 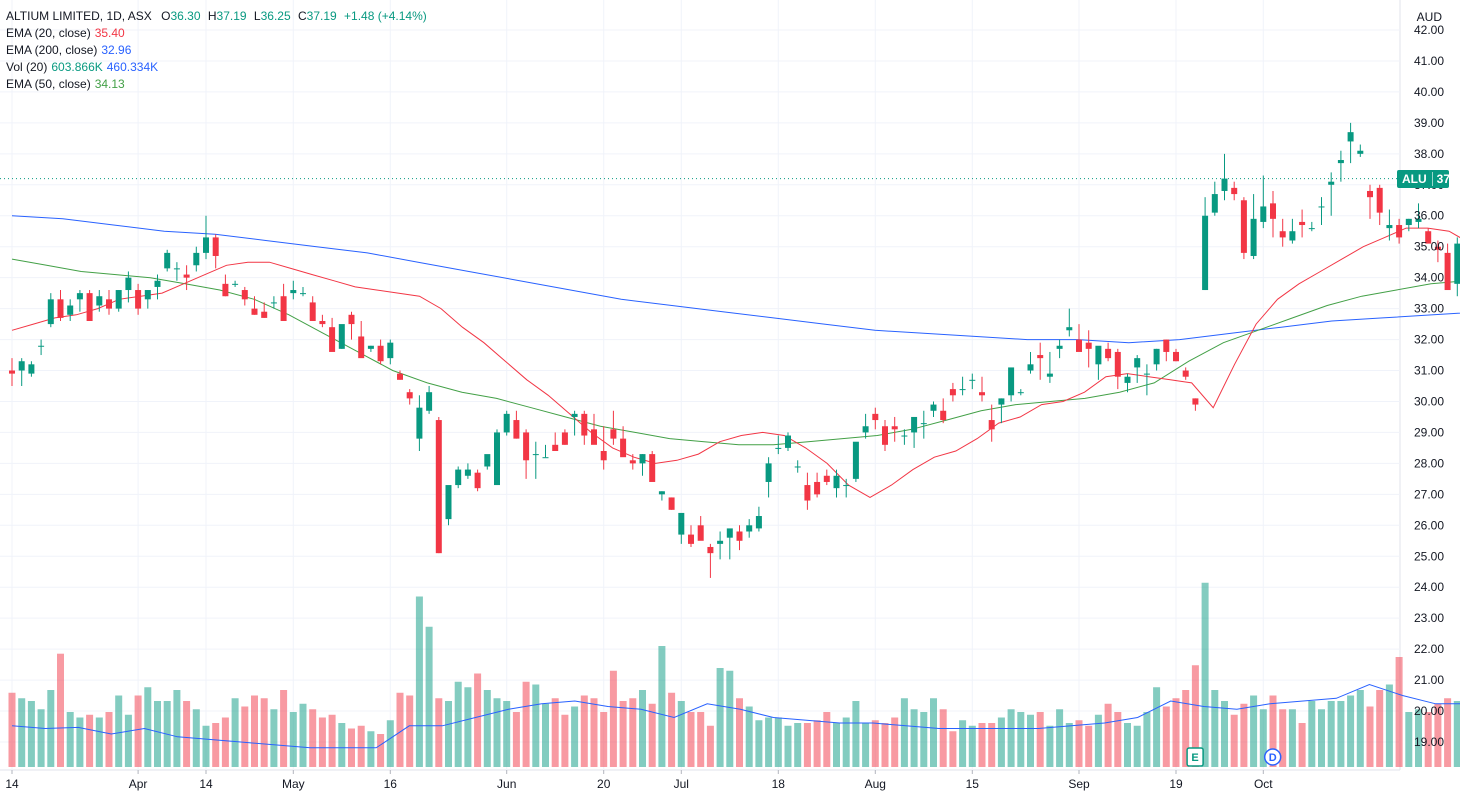 I want to click on high-value: 37.19, so click(x=231, y=16).